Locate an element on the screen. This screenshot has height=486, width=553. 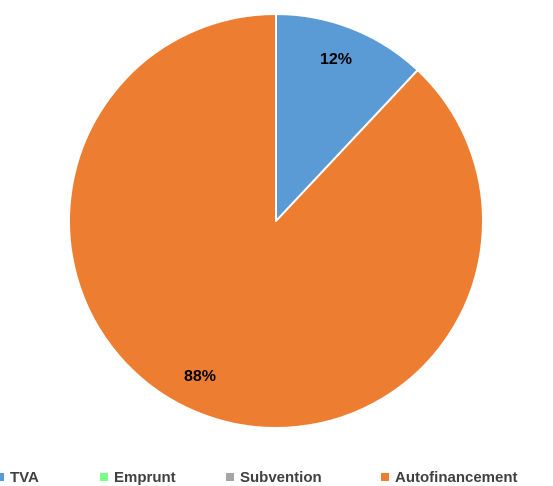
legend-item-subvention: Subvention is located at coordinates (274, 477).